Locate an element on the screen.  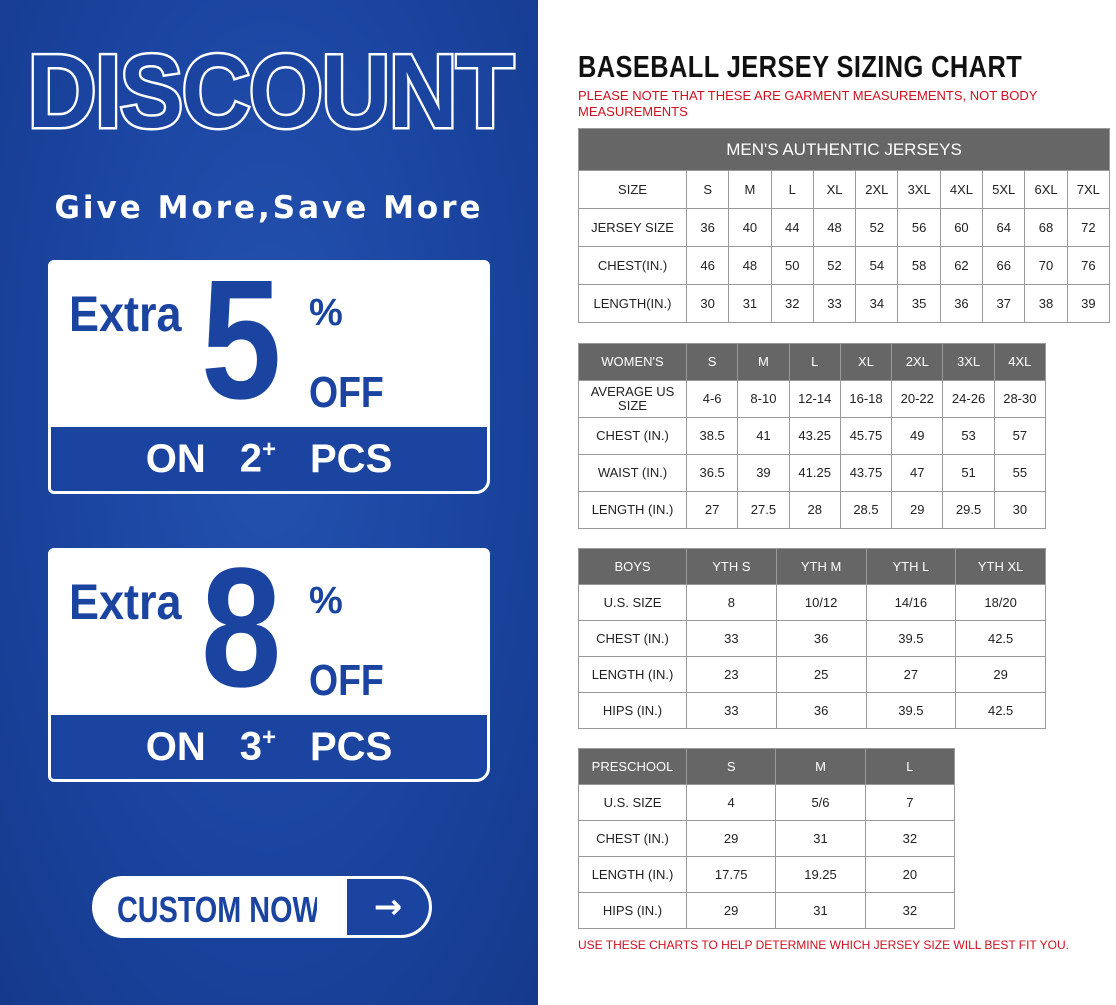
table-header-row: PRESCHOOL S M L is located at coordinates (767, 766).